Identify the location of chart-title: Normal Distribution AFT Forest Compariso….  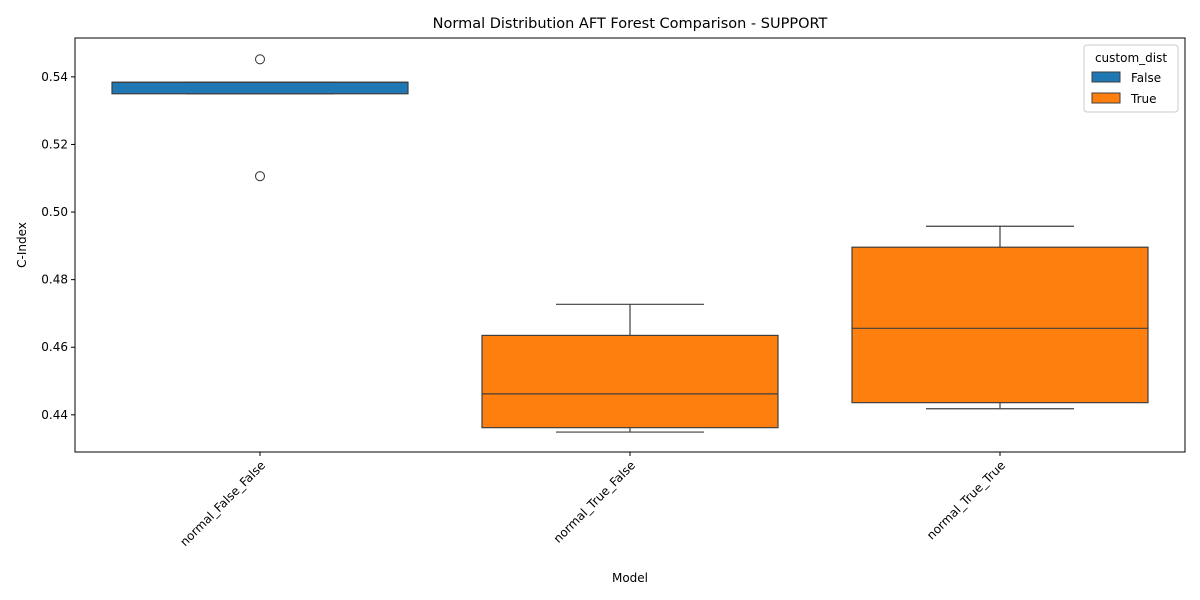
(630, 24).